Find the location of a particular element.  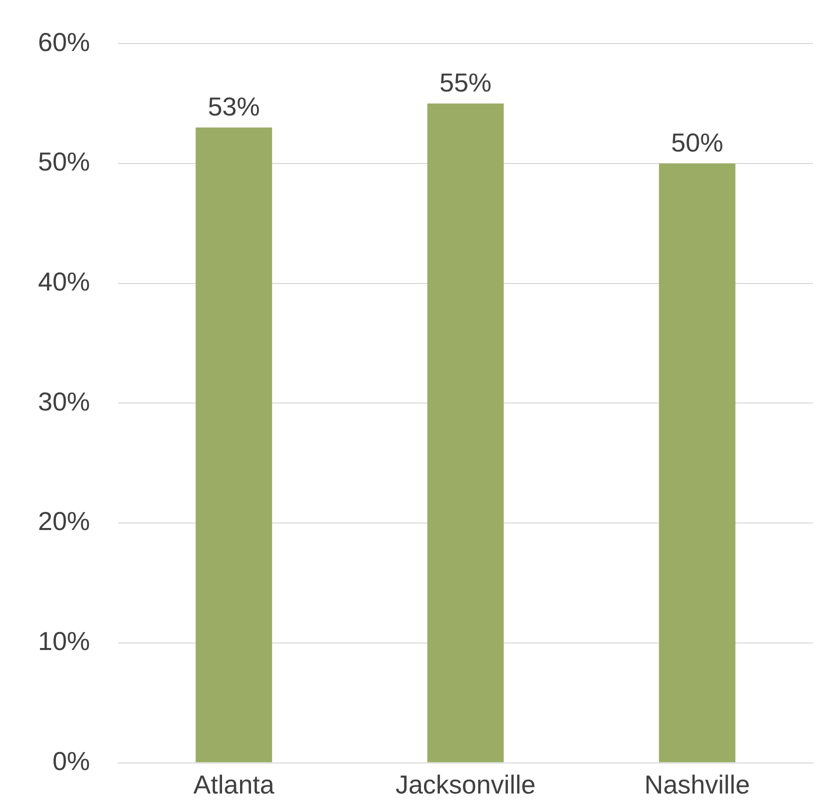

y-tick-label: 0% is located at coordinates (71, 761).